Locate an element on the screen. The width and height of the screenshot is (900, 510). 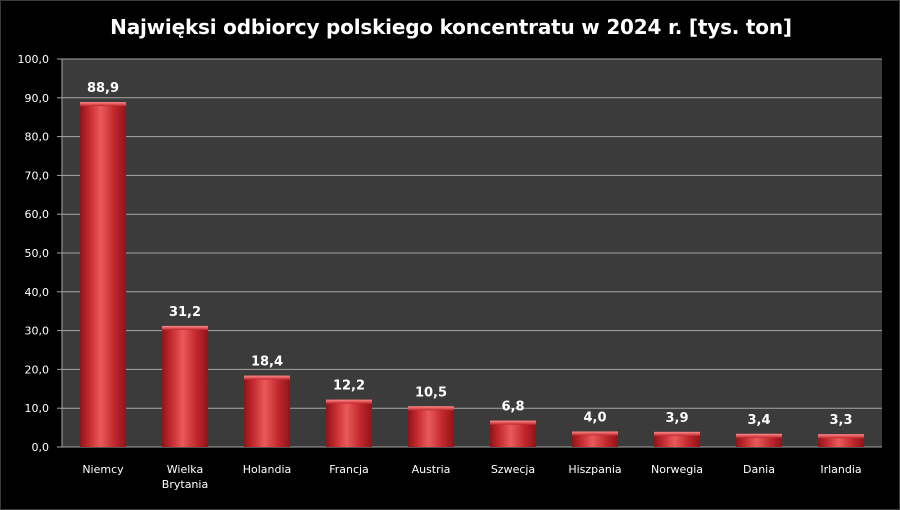
x-tick-label: Dania is located at coordinates (759, 469).